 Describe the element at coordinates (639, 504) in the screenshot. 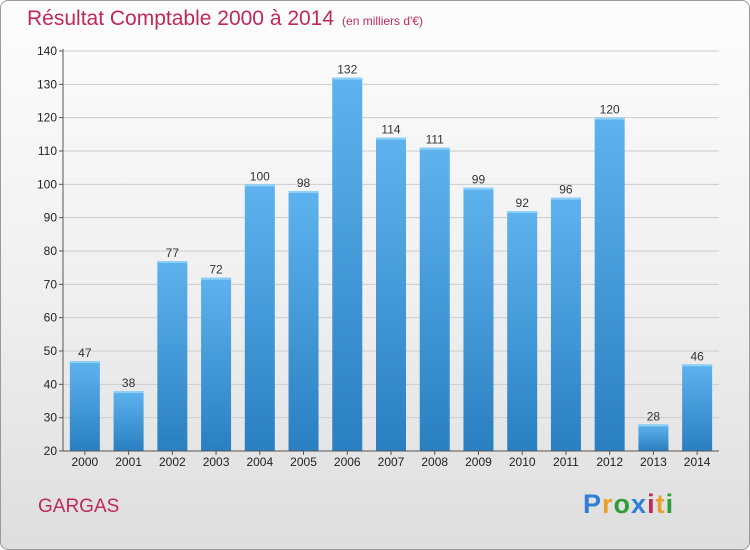

I see `logo-letter: x` at that location.